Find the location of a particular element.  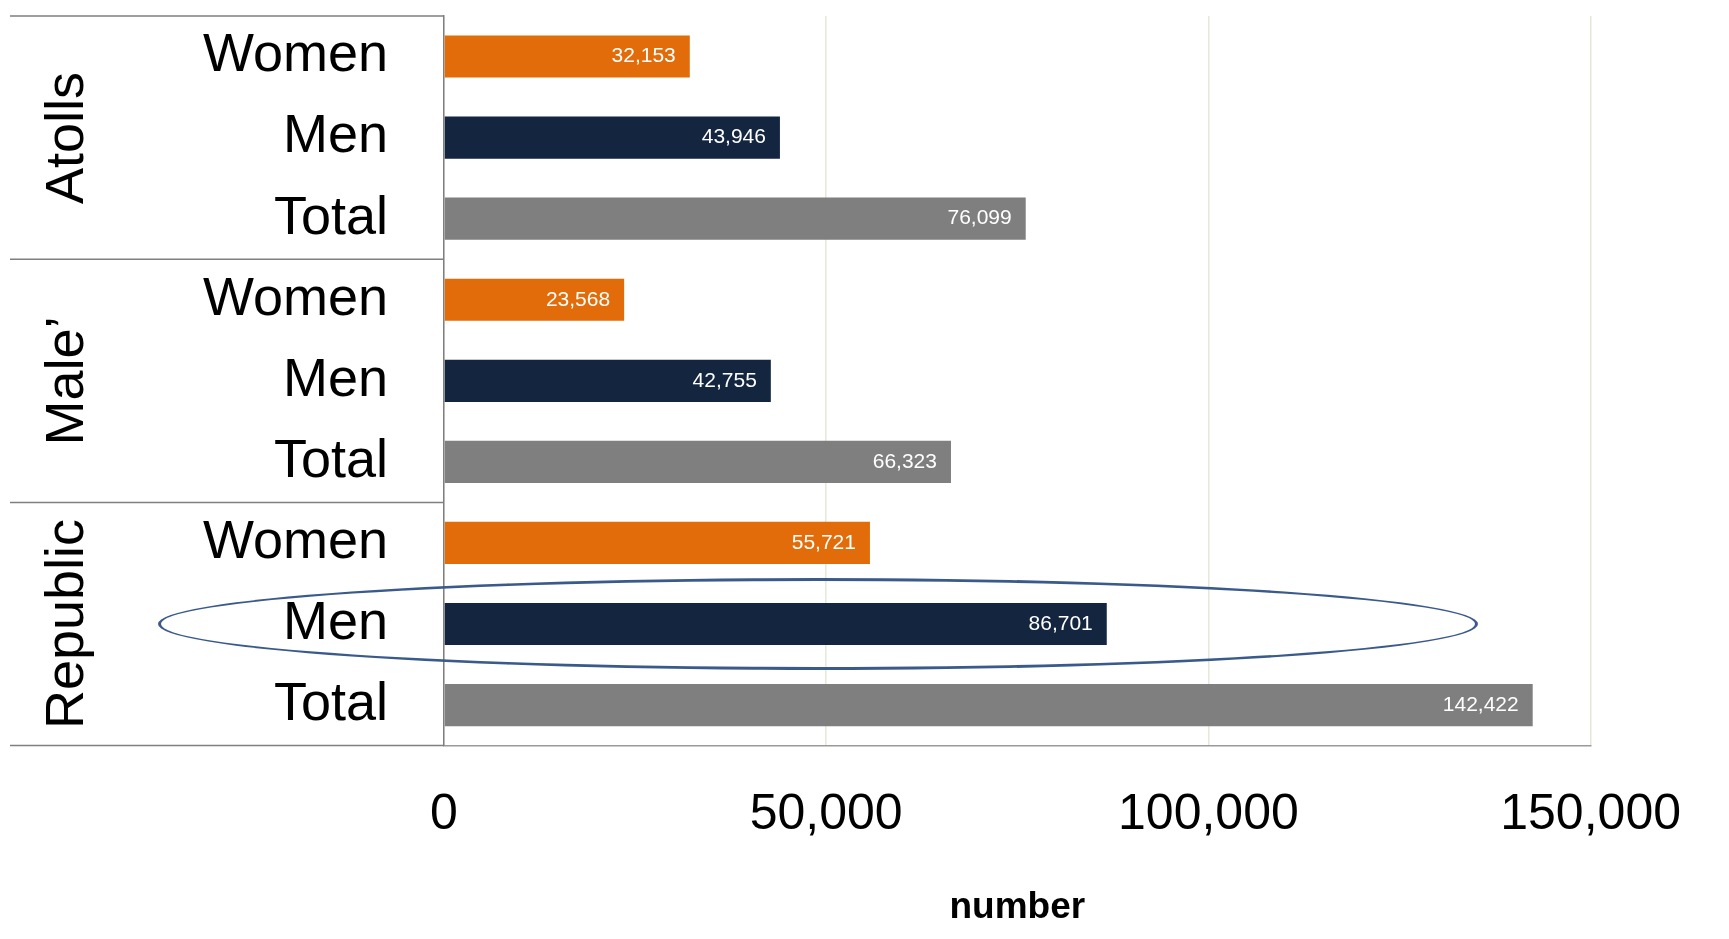

x-tick-label: 50,000 is located at coordinates (826, 812).